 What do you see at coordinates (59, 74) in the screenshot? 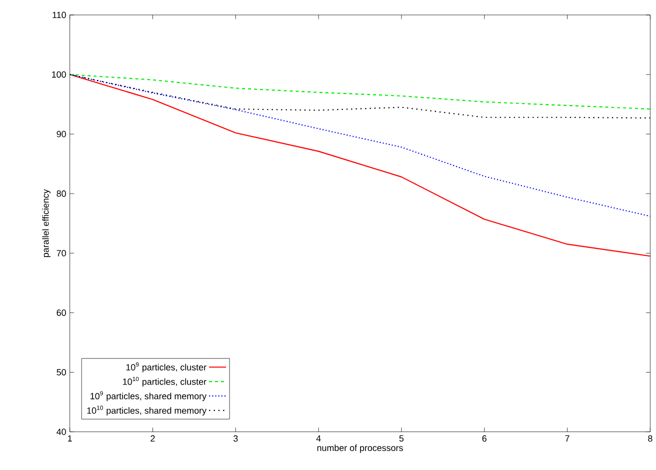
I see `y-tick-label: 100` at bounding box center [59, 74].